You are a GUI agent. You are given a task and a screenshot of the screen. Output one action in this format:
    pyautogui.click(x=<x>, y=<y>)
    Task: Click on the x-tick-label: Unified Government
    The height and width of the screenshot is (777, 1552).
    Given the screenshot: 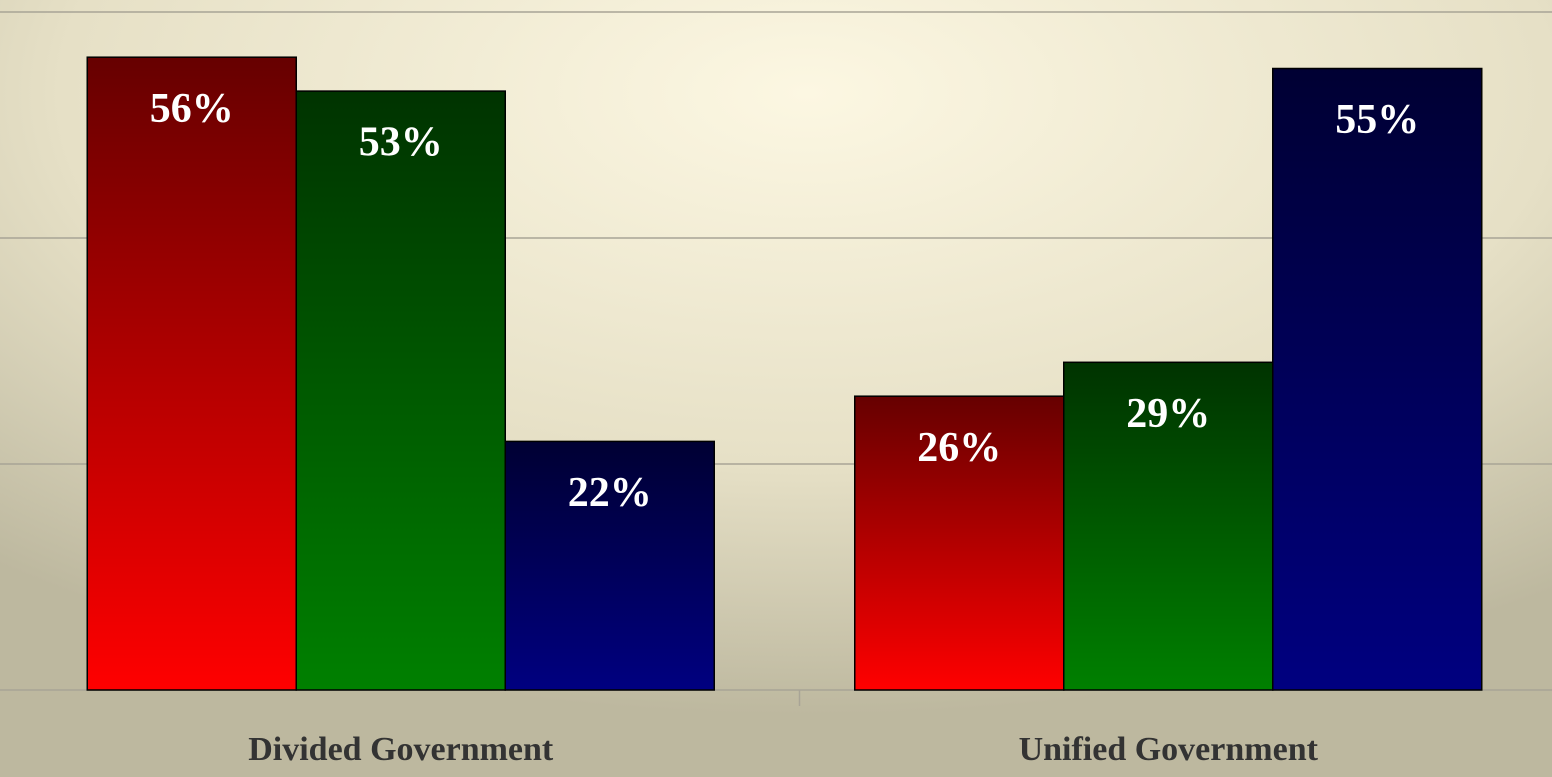 What is the action you would take?
    pyautogui.click(x=1169, y=749)
    